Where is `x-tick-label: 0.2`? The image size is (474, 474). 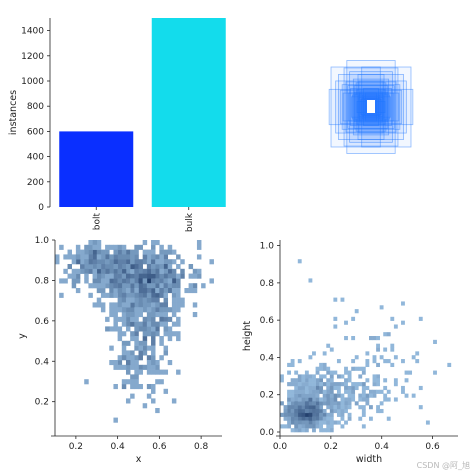
x-tick-label: 0.2 is located at coordinates (331, 447).